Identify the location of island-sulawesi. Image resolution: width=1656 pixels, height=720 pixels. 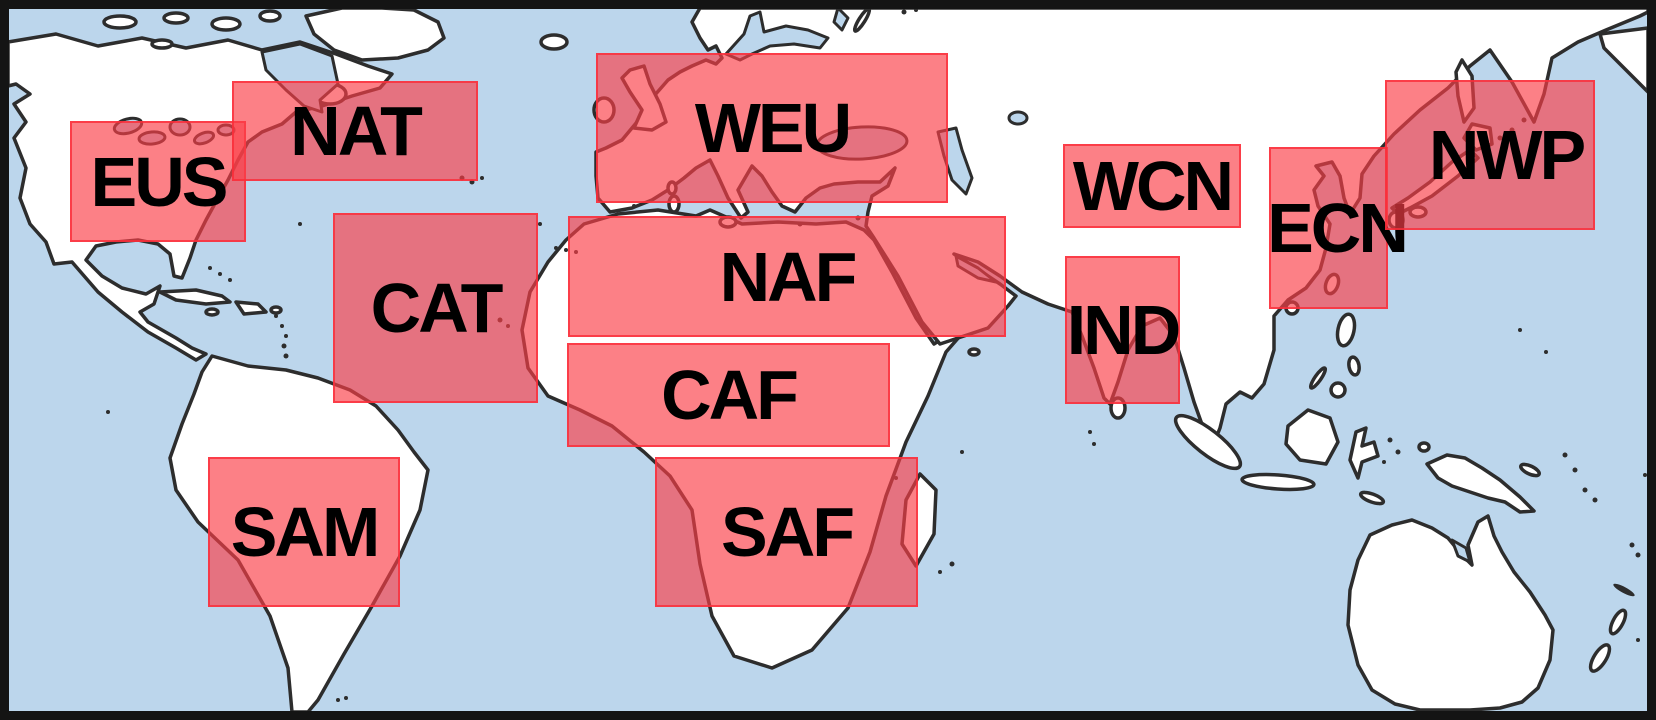
(1364, 453).